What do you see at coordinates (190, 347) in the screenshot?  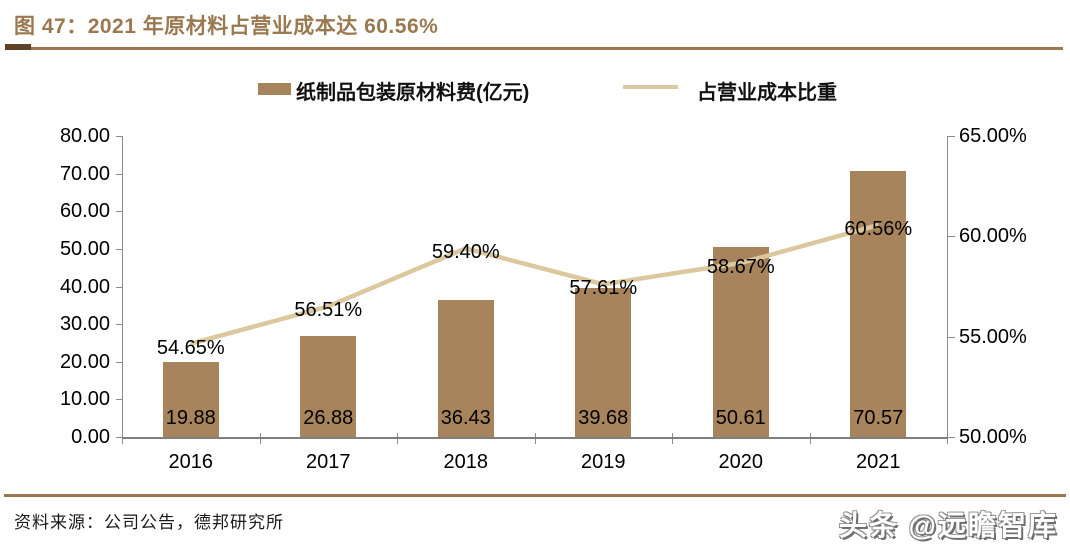 I see `line-value-label: 54.65%` at bounding box center [190, 347].